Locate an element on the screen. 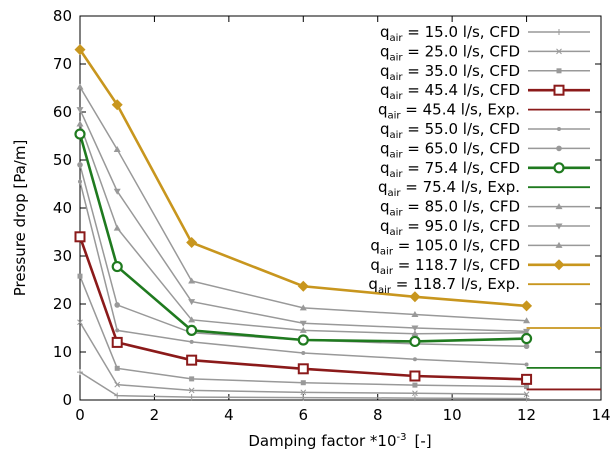 The image size is (611, 453). legend-entry: qair = 85.0 l/s, CFD is located at coordinates (485, 208).